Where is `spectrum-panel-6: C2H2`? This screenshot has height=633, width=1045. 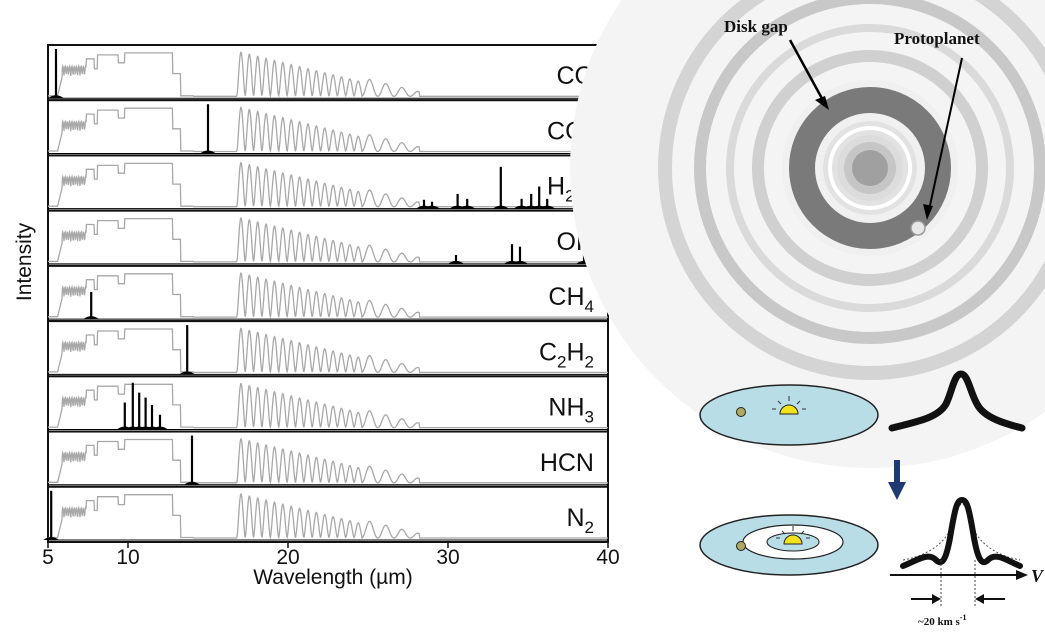
spectrum-panel-6: C2H2 is located at coordinates (328, 349).